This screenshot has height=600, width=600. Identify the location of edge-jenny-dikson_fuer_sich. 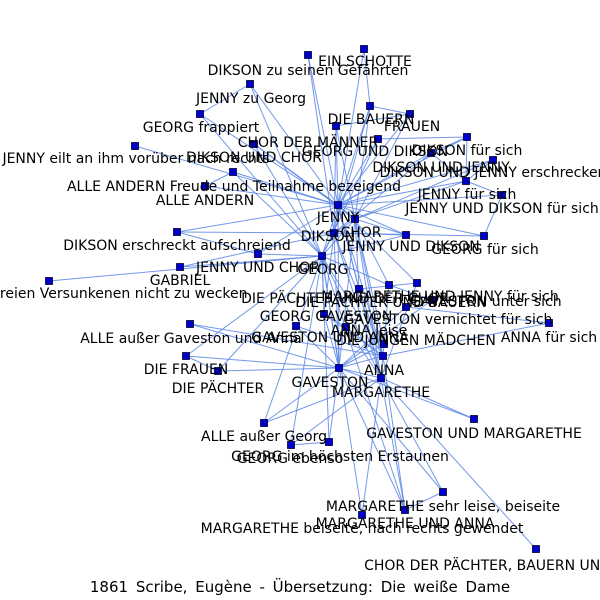
(402, 171).